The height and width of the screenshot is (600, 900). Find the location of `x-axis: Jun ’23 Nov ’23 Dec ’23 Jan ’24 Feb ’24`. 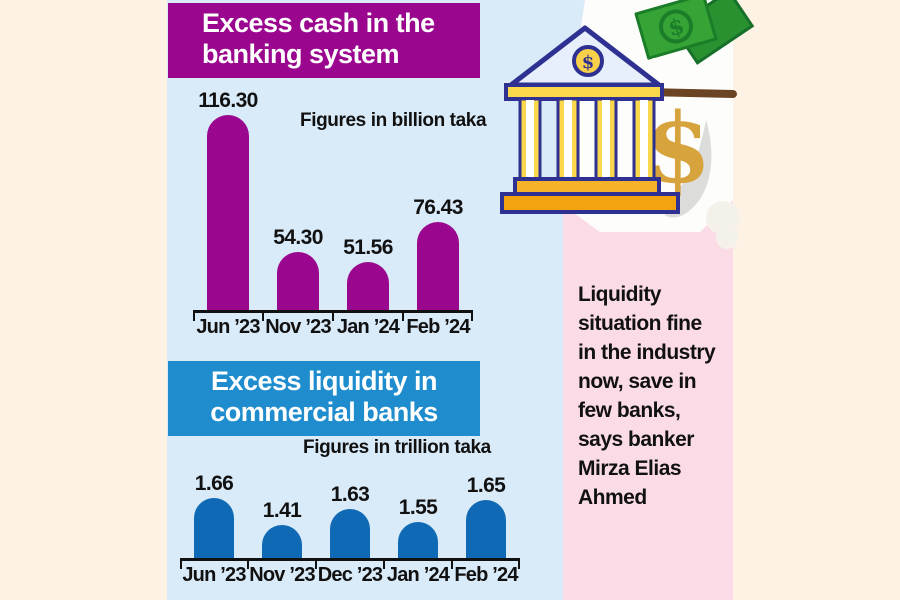

x-axis: Jun ’23 Nov ’23 Dec ’23 Jan ’24 Feb ’24 is located at coordinates (350, 572).